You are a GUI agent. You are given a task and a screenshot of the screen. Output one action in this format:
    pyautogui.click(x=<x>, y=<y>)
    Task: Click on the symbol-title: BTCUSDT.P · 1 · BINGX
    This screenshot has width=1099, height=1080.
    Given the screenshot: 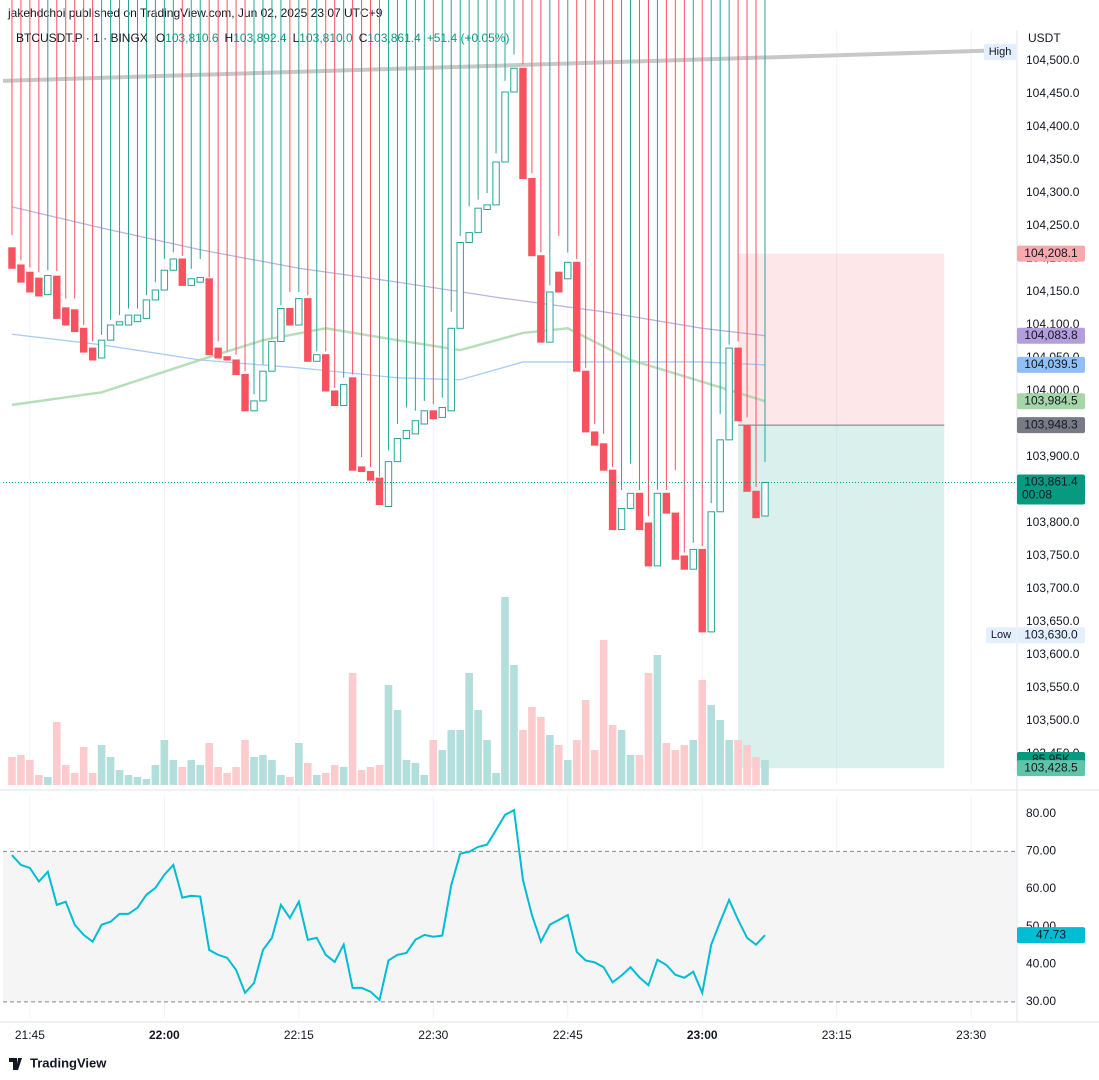 What is the action you would take?
    pyautogui.click(x=82, y=38)
    